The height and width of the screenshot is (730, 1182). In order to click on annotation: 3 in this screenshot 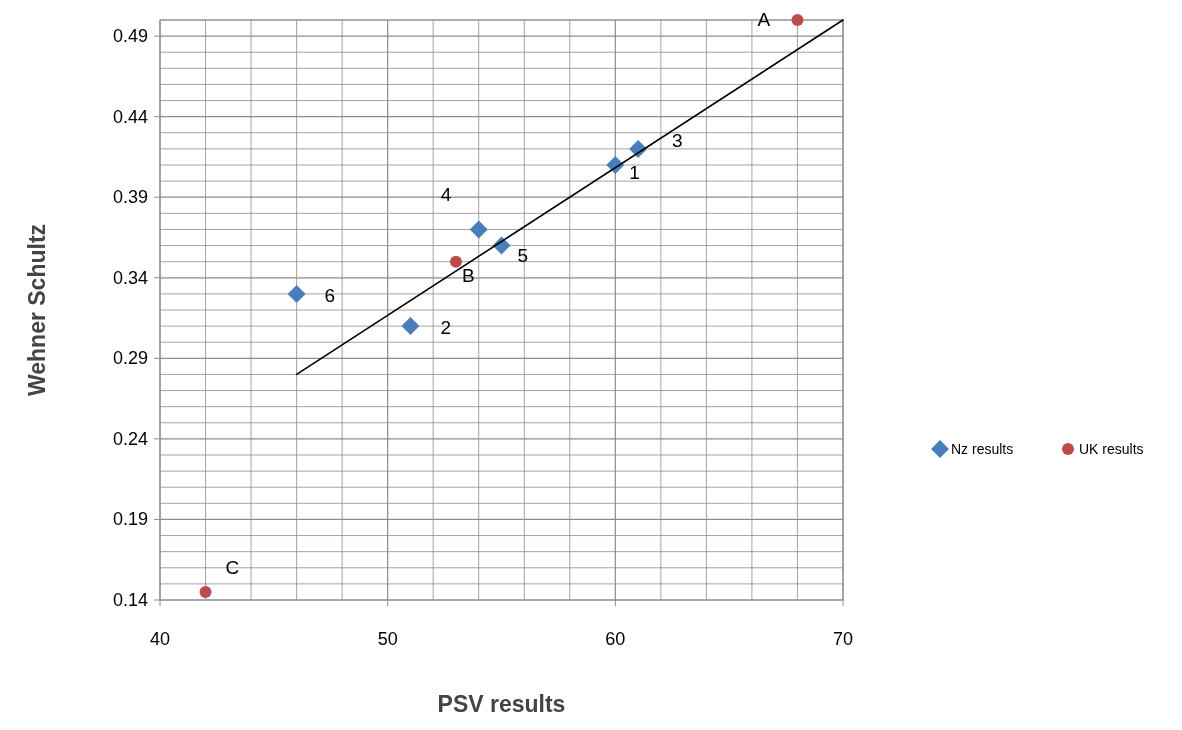, I will do `click(677, 140)`.